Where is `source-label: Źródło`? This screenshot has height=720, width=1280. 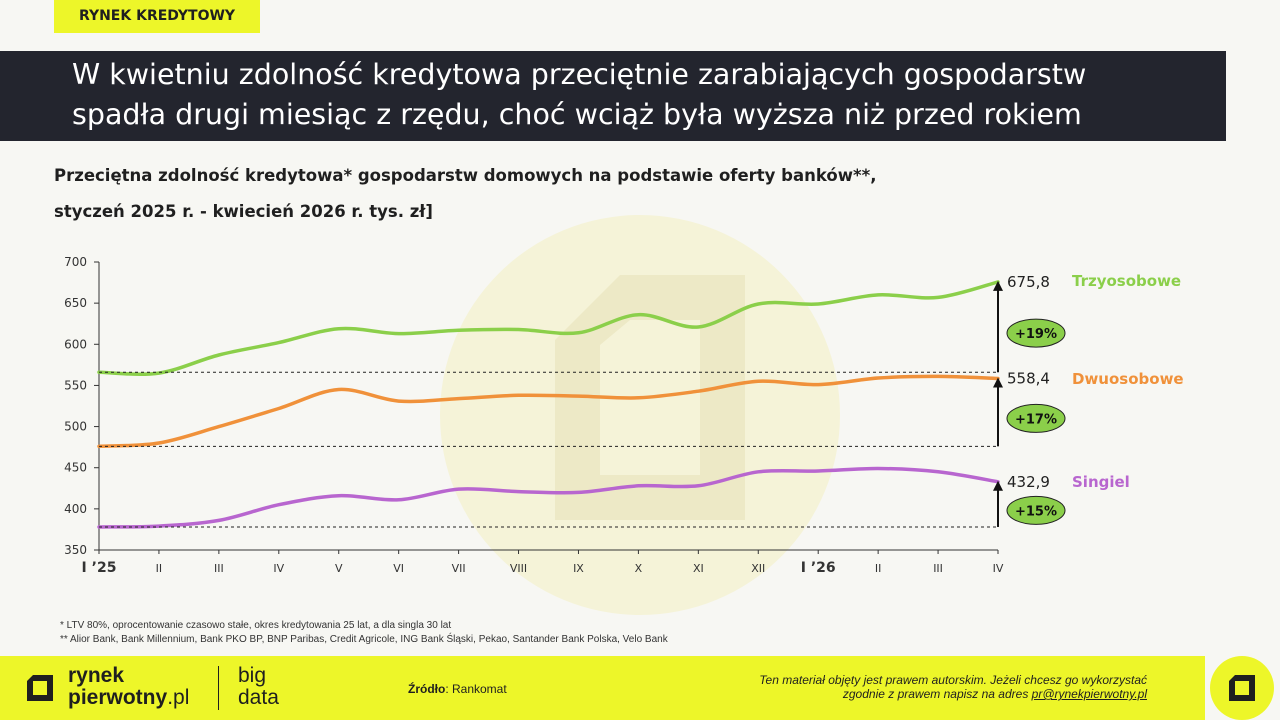
source-label: Źródło is located at coordinates (427, 689).